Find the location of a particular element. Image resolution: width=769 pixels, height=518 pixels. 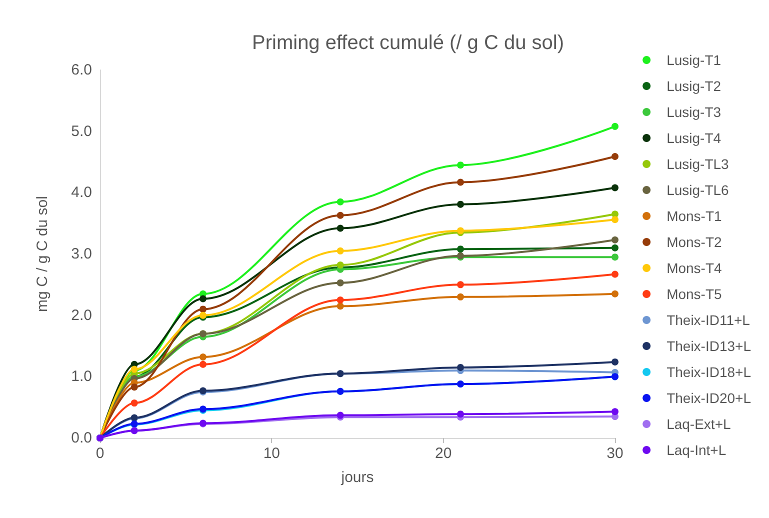

legend-label: Laq-Ext+L is located at coordinates (698, 424).